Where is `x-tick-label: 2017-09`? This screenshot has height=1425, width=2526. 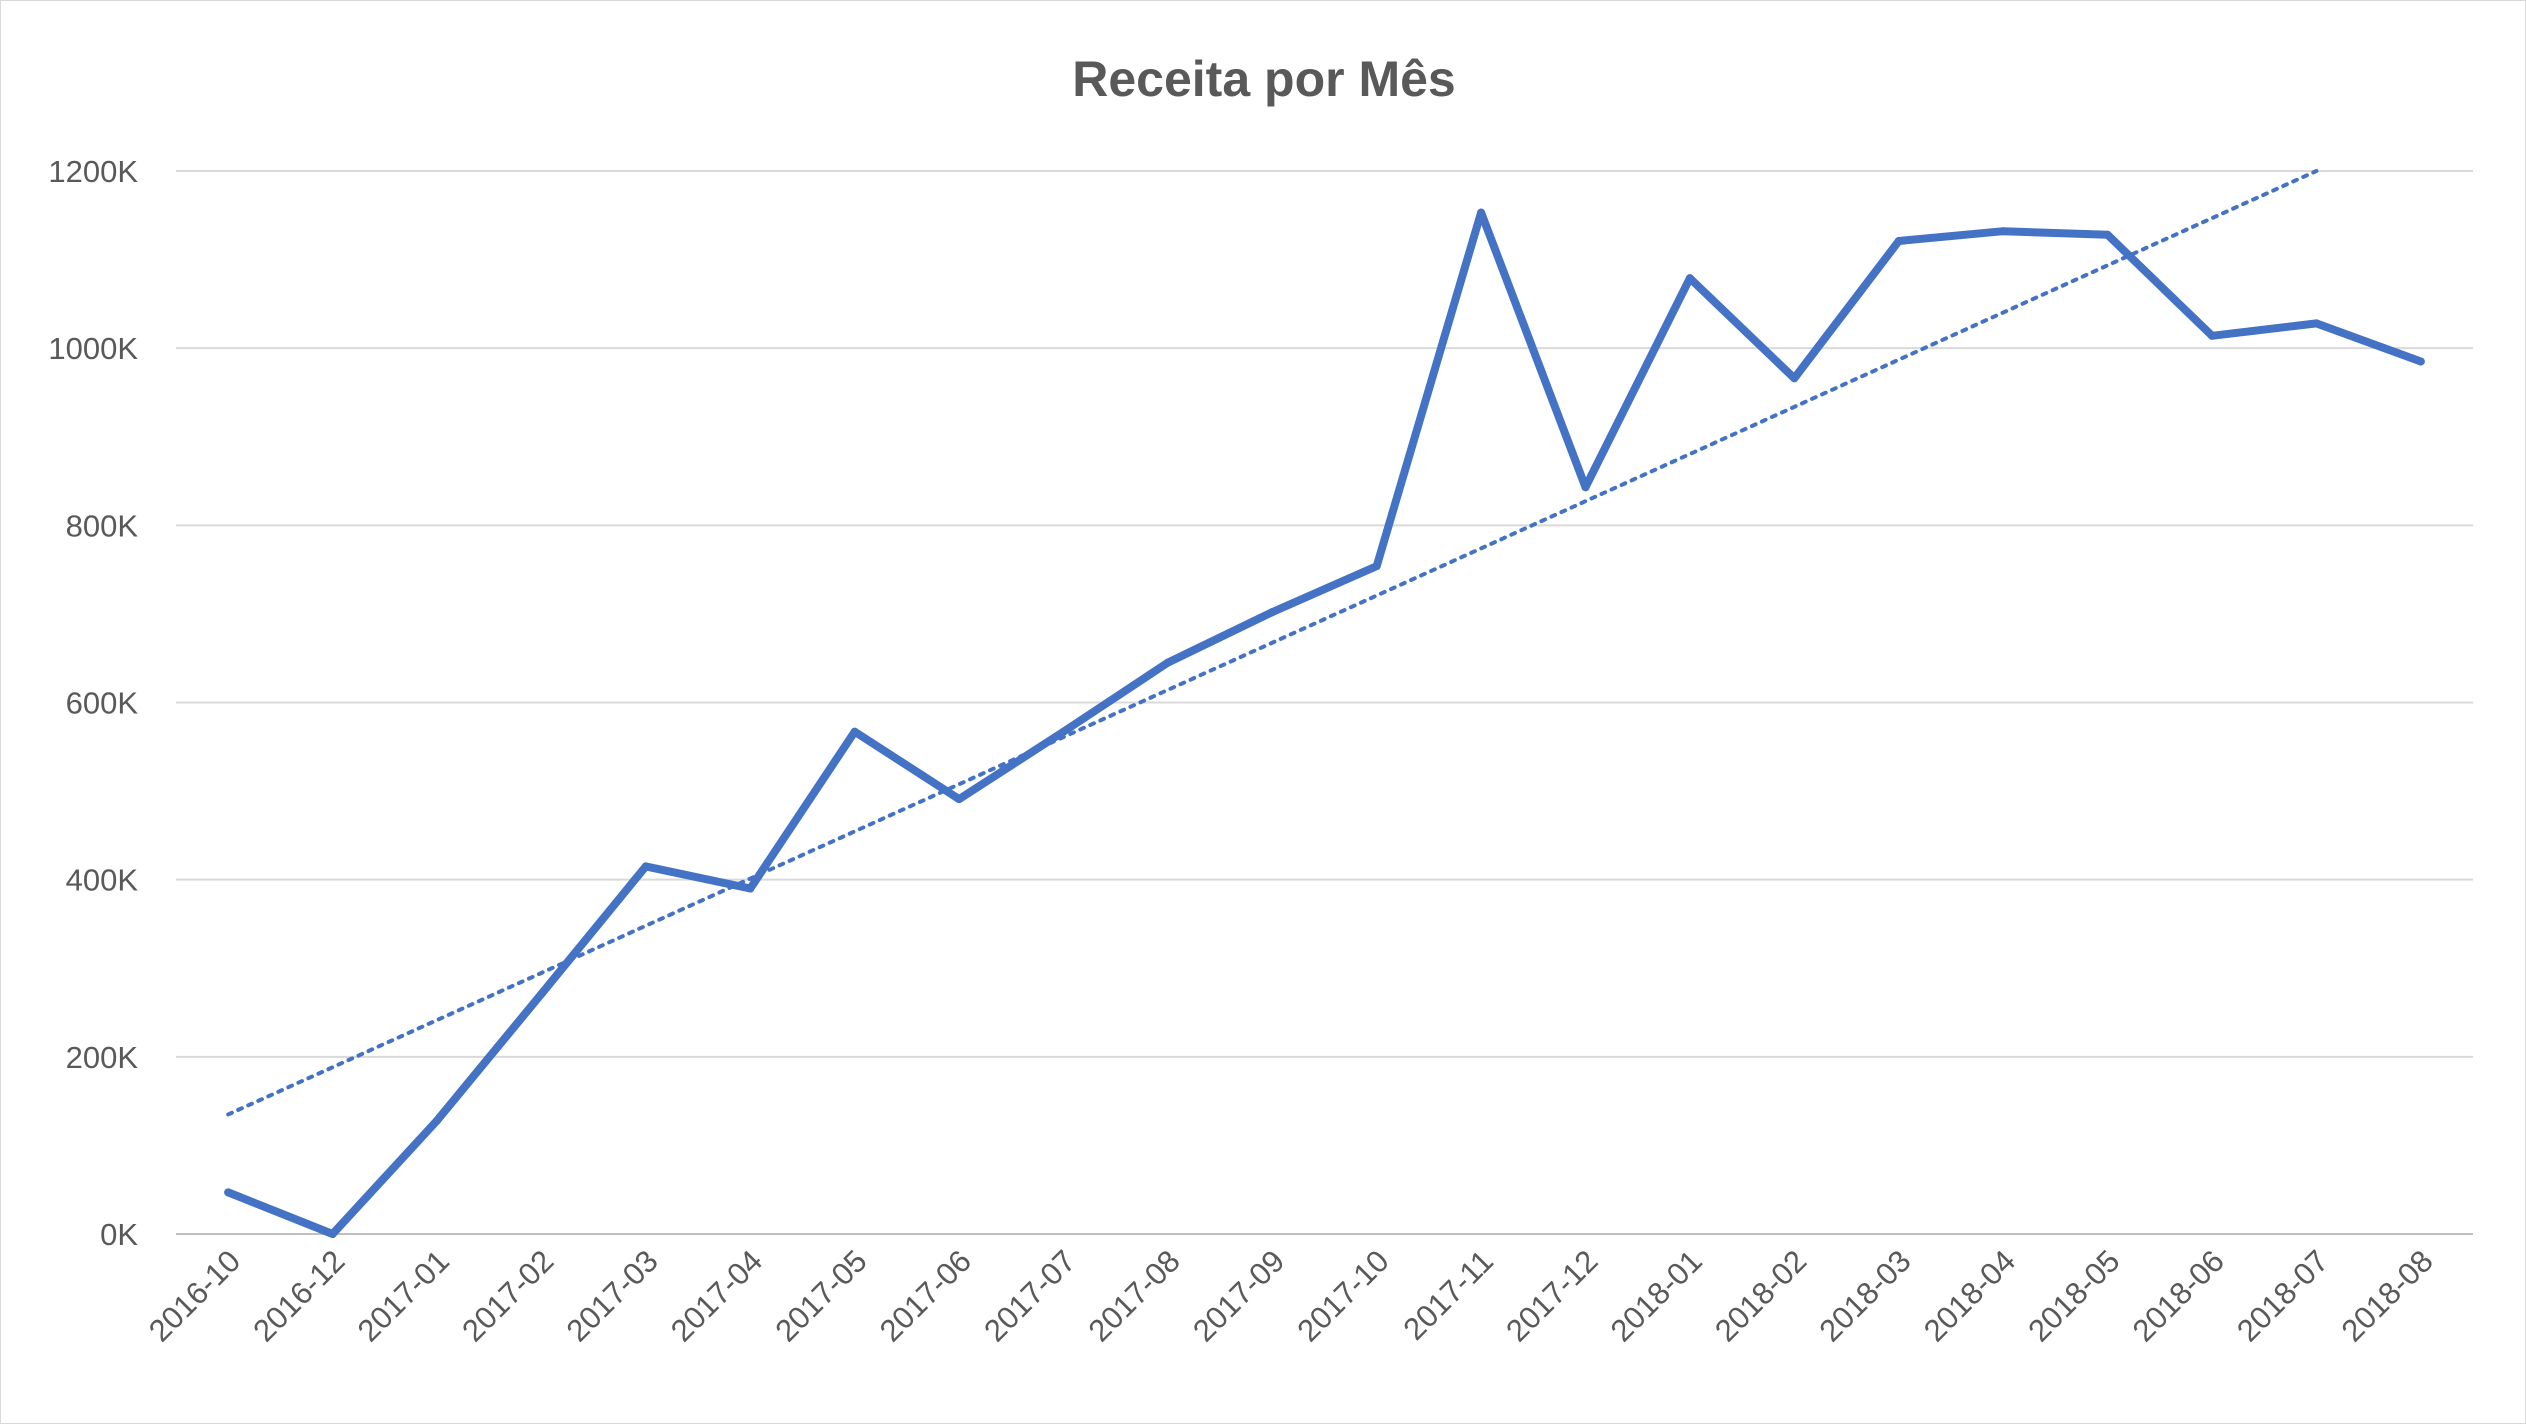 x-tick-label: 2017-09 is located at coordinates (1238, 1295).